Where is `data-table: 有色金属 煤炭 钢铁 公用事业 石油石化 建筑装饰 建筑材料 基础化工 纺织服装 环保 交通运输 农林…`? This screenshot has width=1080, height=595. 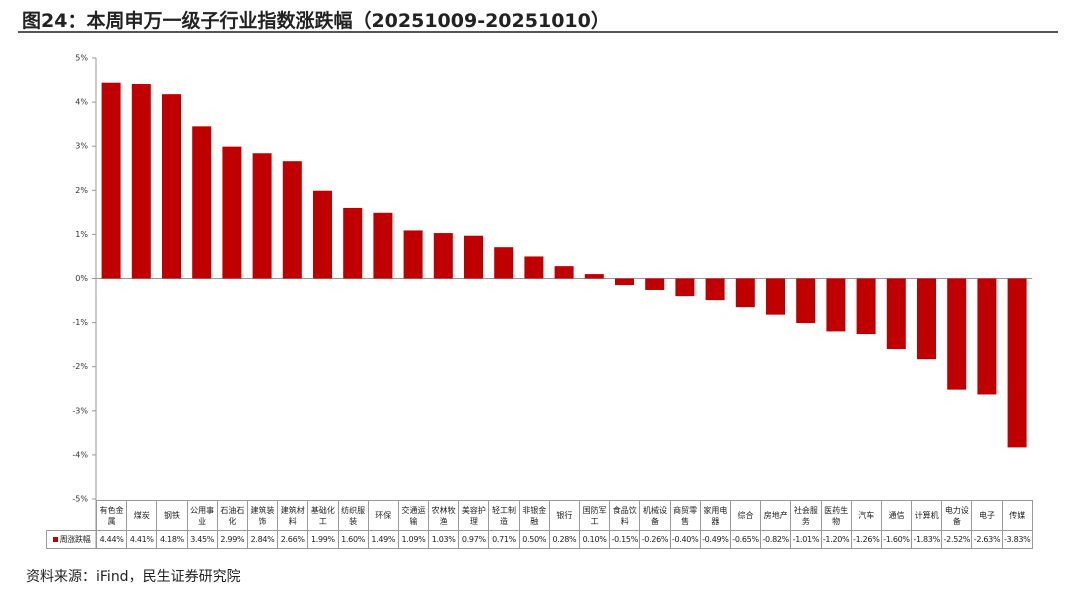
data-table: 有色金属 煤炭 钢铁 公用事业 石油石化 建筑装饰 建筑材料 基础化工 纺织服装 环保 交通运输 农林… is located at coordinates (539, 524).